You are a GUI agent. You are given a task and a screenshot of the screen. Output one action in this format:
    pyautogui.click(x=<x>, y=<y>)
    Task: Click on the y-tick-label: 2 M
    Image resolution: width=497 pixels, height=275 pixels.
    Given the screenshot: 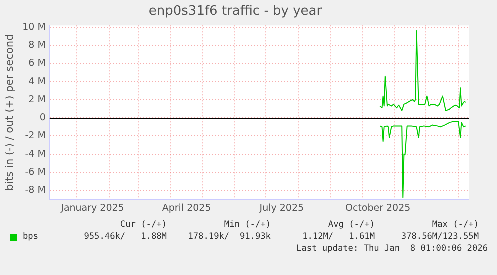 What is the action you would take?
    pyautogui.click(x=37, y=100)
    